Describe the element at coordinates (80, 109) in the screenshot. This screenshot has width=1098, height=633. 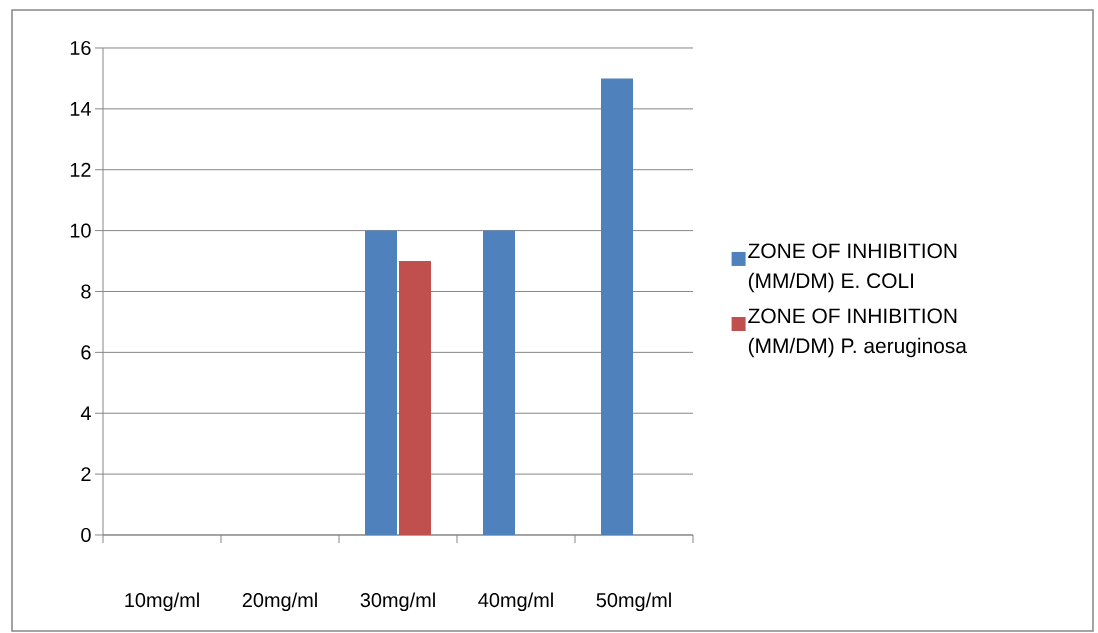
I see `y-tick-label: 14` at that location.